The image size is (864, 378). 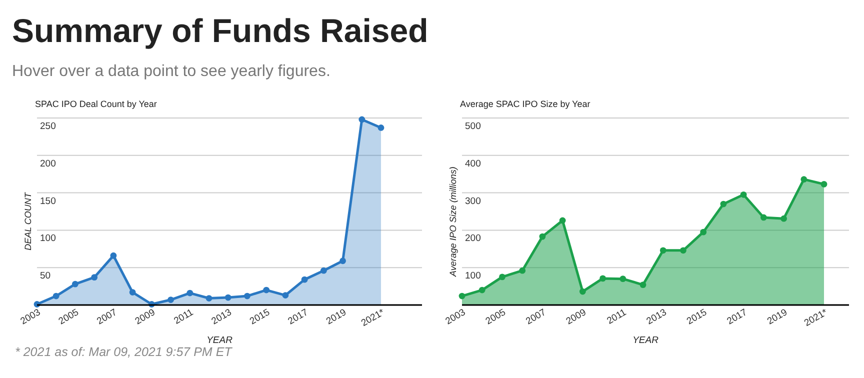 I want to click on chart-title: SPAC IPO Deal Count by Year, so click(x=96, y=104).